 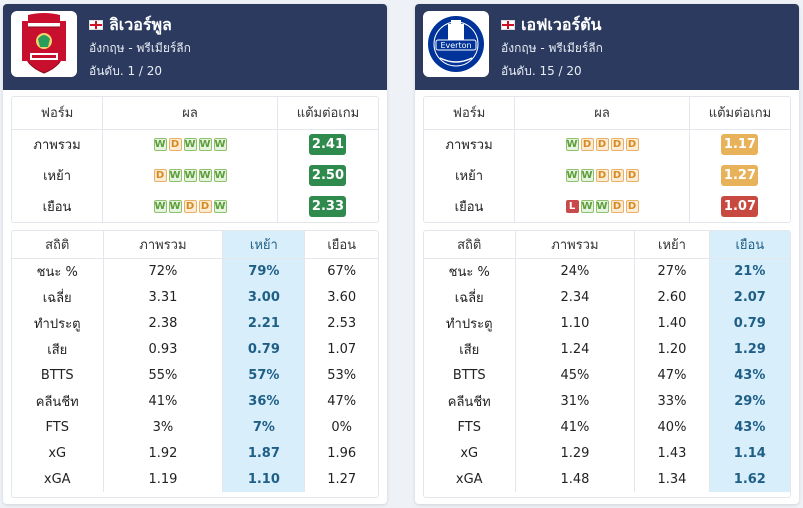 What do you see at coordinates (263, 453) in the screenshot?
I see `stat-value: 1.87` at bounding box center [263, 453].